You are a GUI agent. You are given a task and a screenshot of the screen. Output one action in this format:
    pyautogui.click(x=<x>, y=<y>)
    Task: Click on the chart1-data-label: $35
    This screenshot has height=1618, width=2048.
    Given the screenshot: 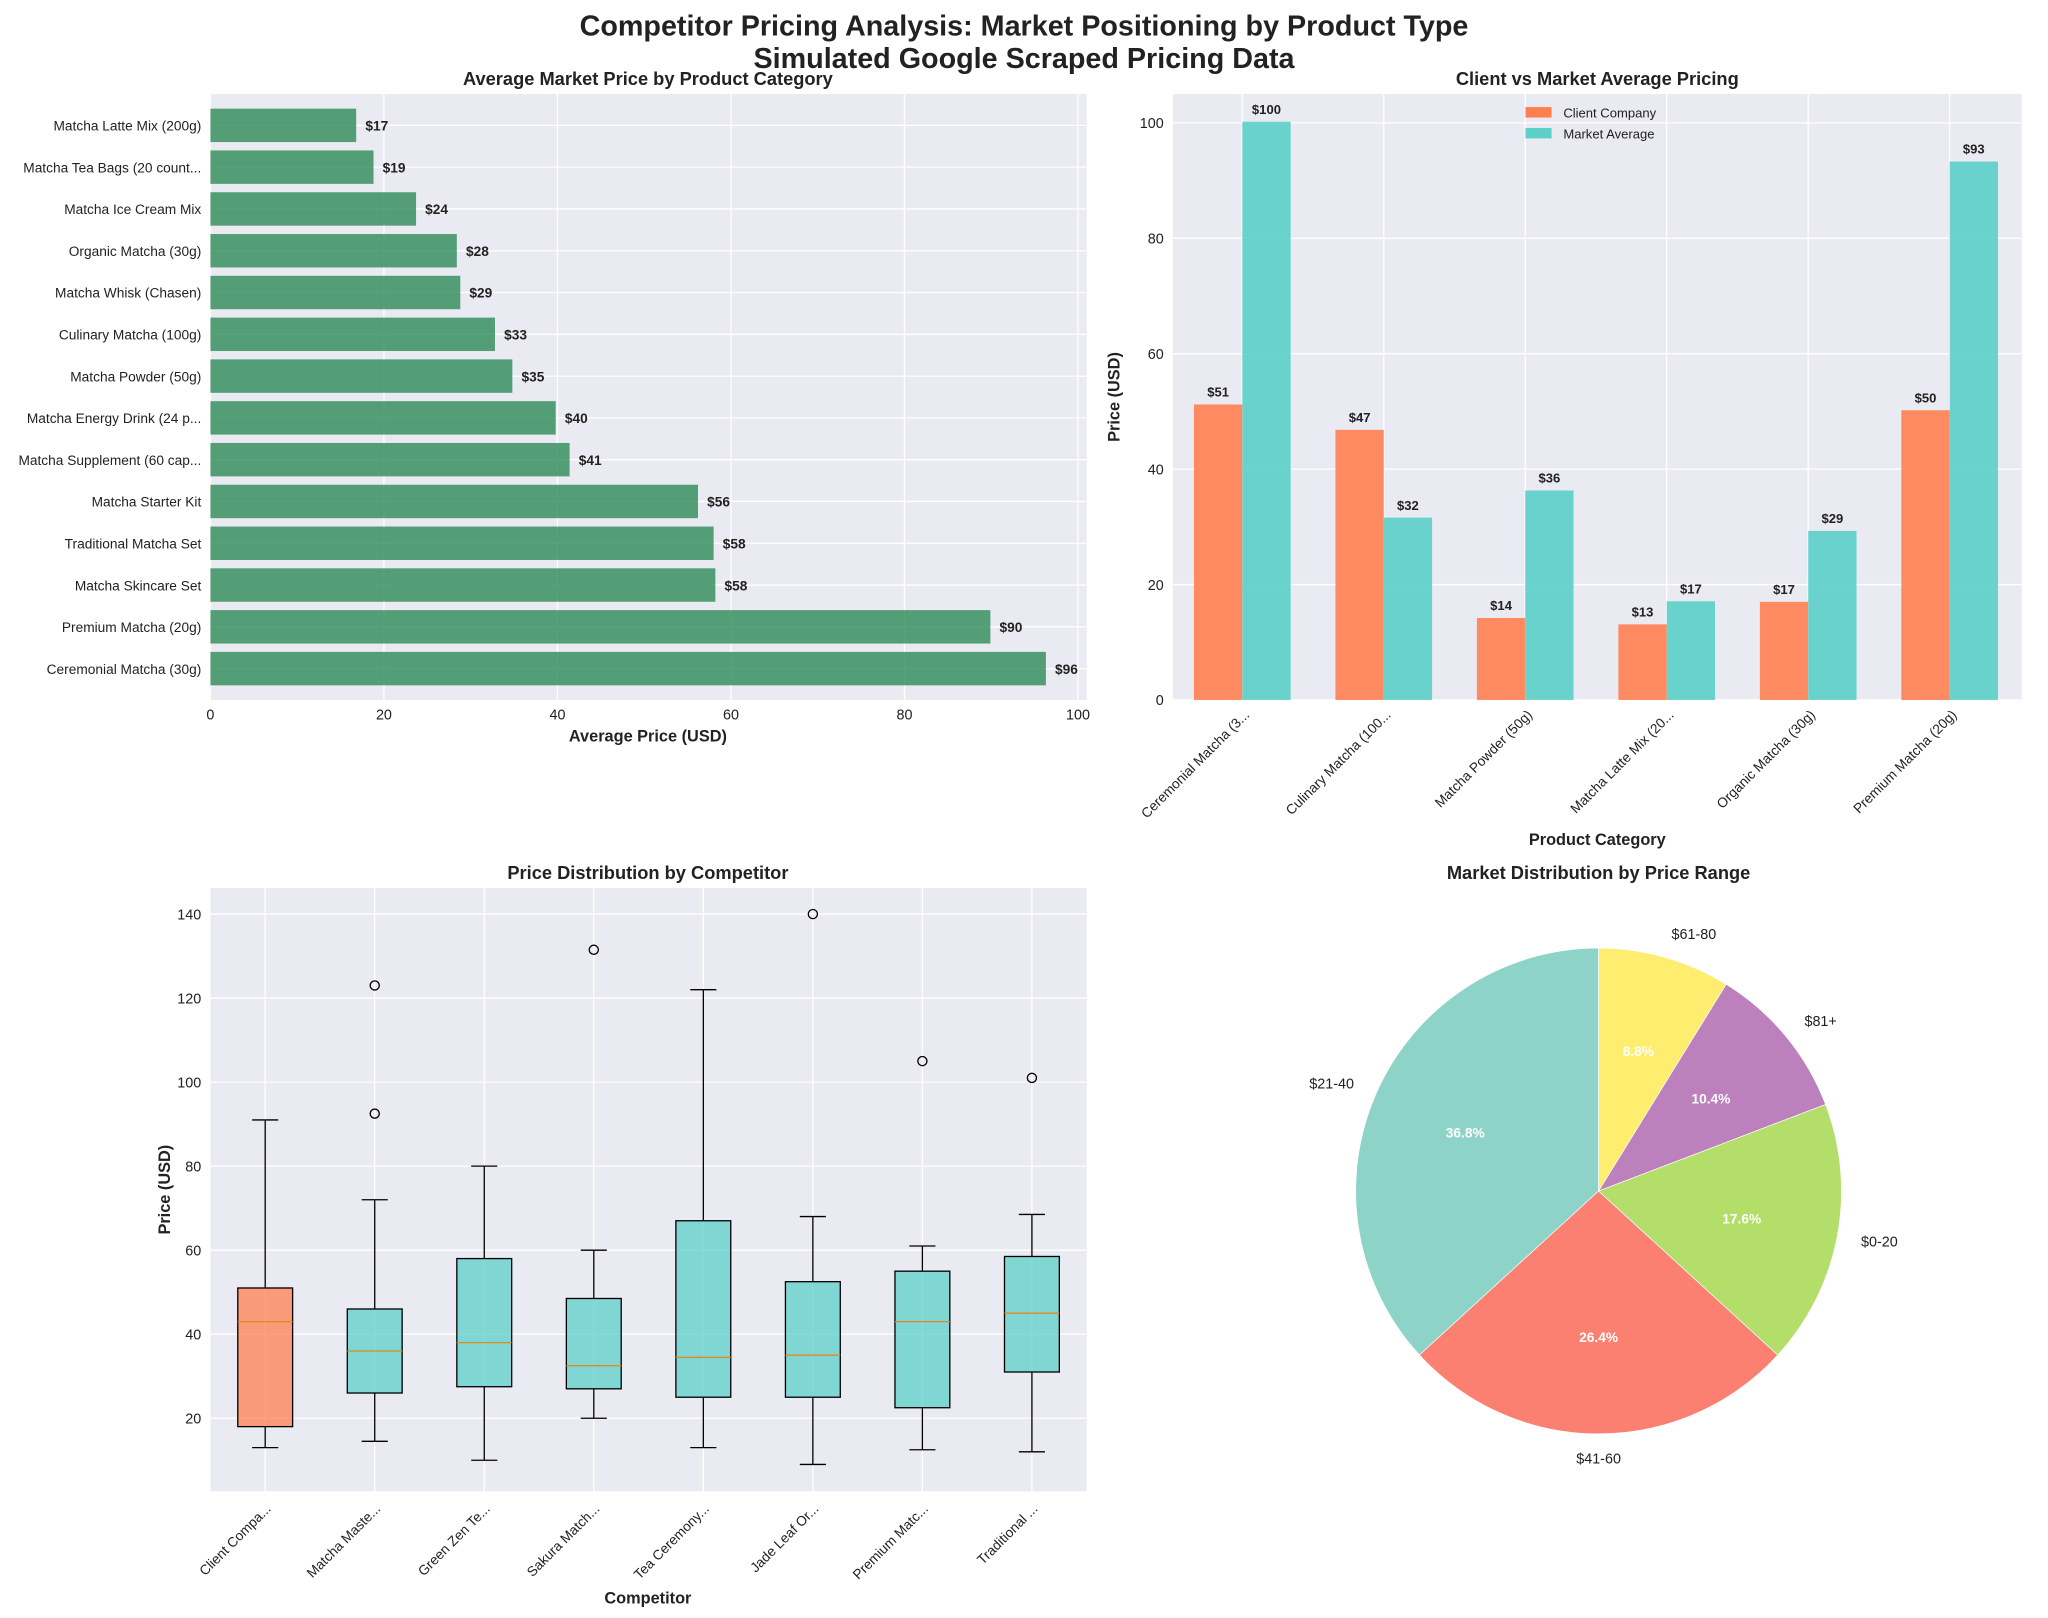 What is the action you would take?
    pyautogui.click(x=532, y=376)
    